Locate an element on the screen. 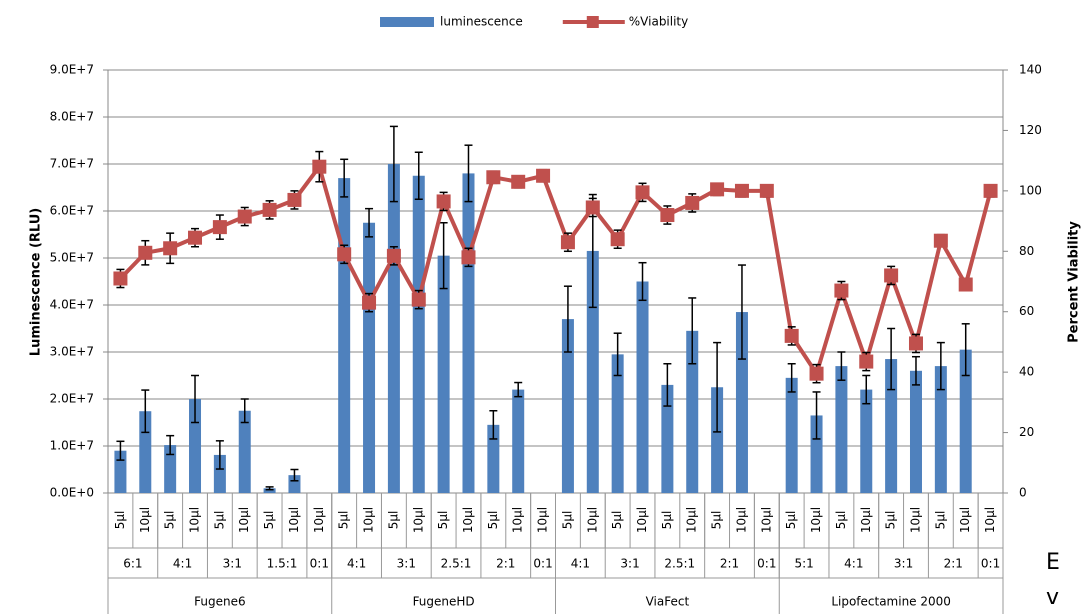  y-tick-label: 0.0E+0 is located at coordinates (72, 493).